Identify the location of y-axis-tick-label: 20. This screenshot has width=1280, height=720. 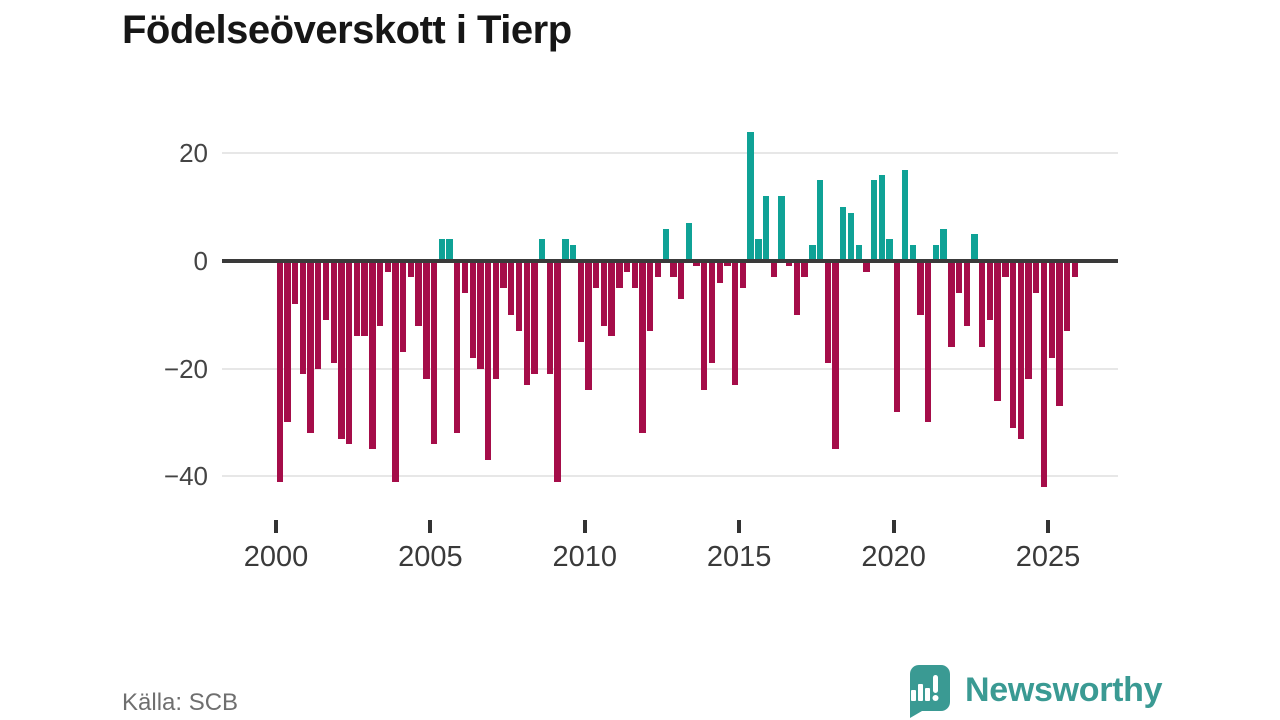
(193, 153).